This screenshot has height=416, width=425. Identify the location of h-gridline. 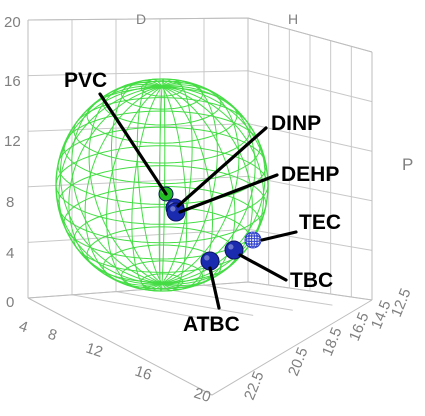
(200, 35).